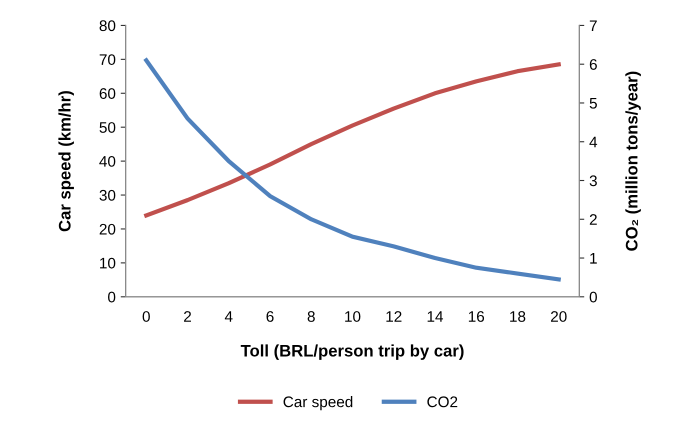 The width and height of the screenshot is (698, 424). What do you see at coordinates (593, 103) in the screenshot?
I see `y2-tick-label: 5` at bounding box center [593, 103].